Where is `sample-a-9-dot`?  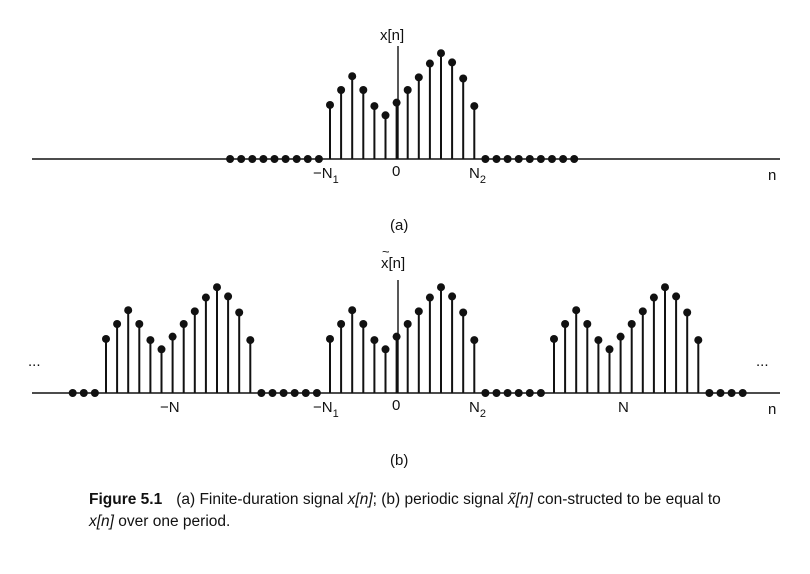
sample-a-9-dot is located at coordinates (429, 63).